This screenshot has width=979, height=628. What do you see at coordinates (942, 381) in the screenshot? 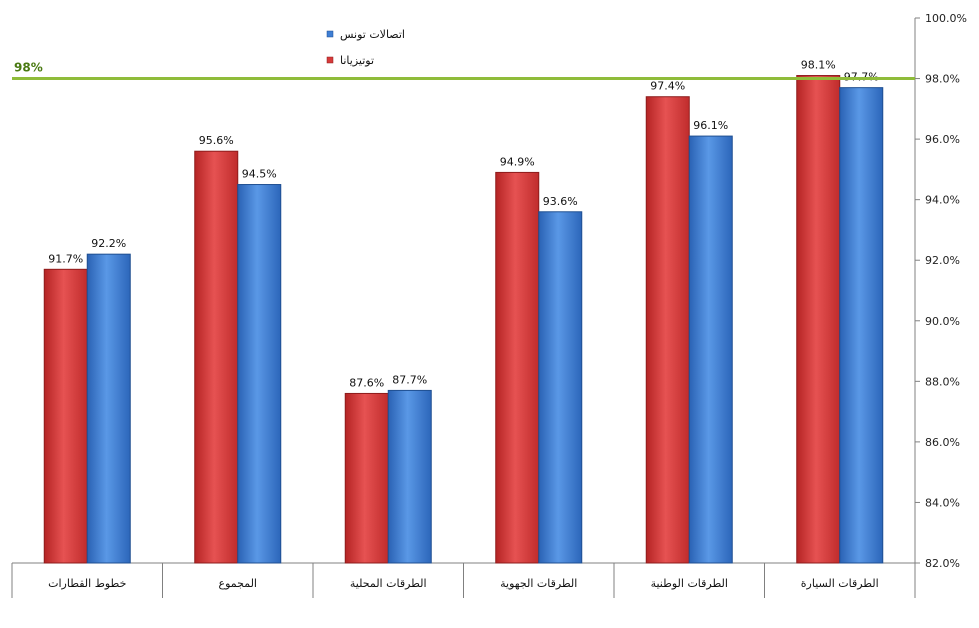
I see `y-tick-label: 88.0%` at bounding box center [942, 381].